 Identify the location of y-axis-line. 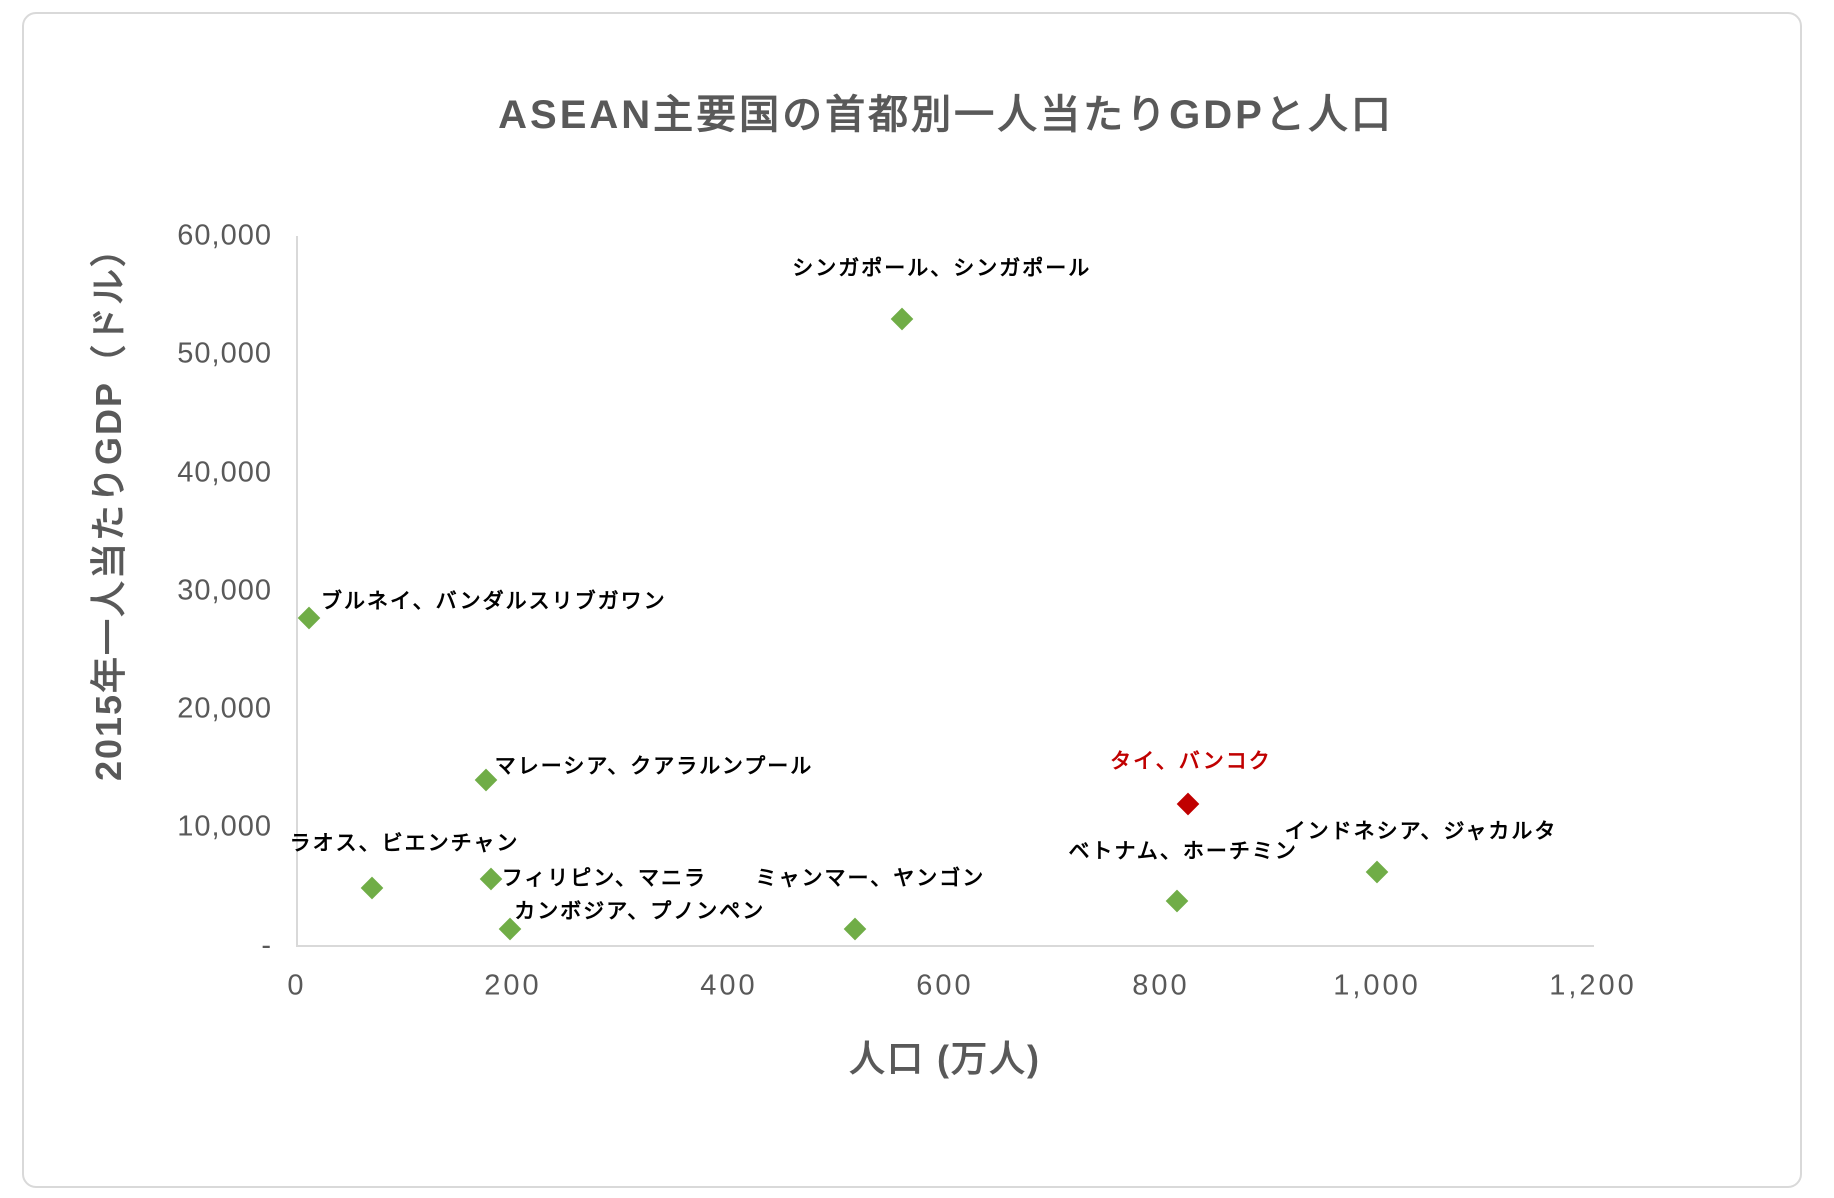
(297, 591).